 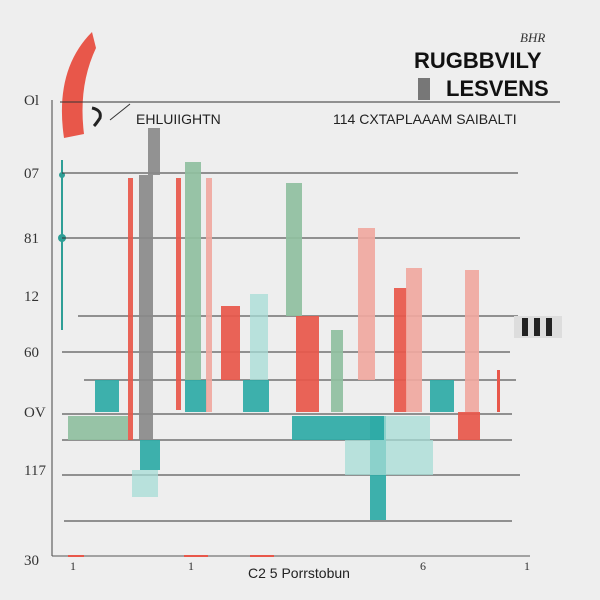 I want to click on decorative-hook, so click(x=96, y=117).